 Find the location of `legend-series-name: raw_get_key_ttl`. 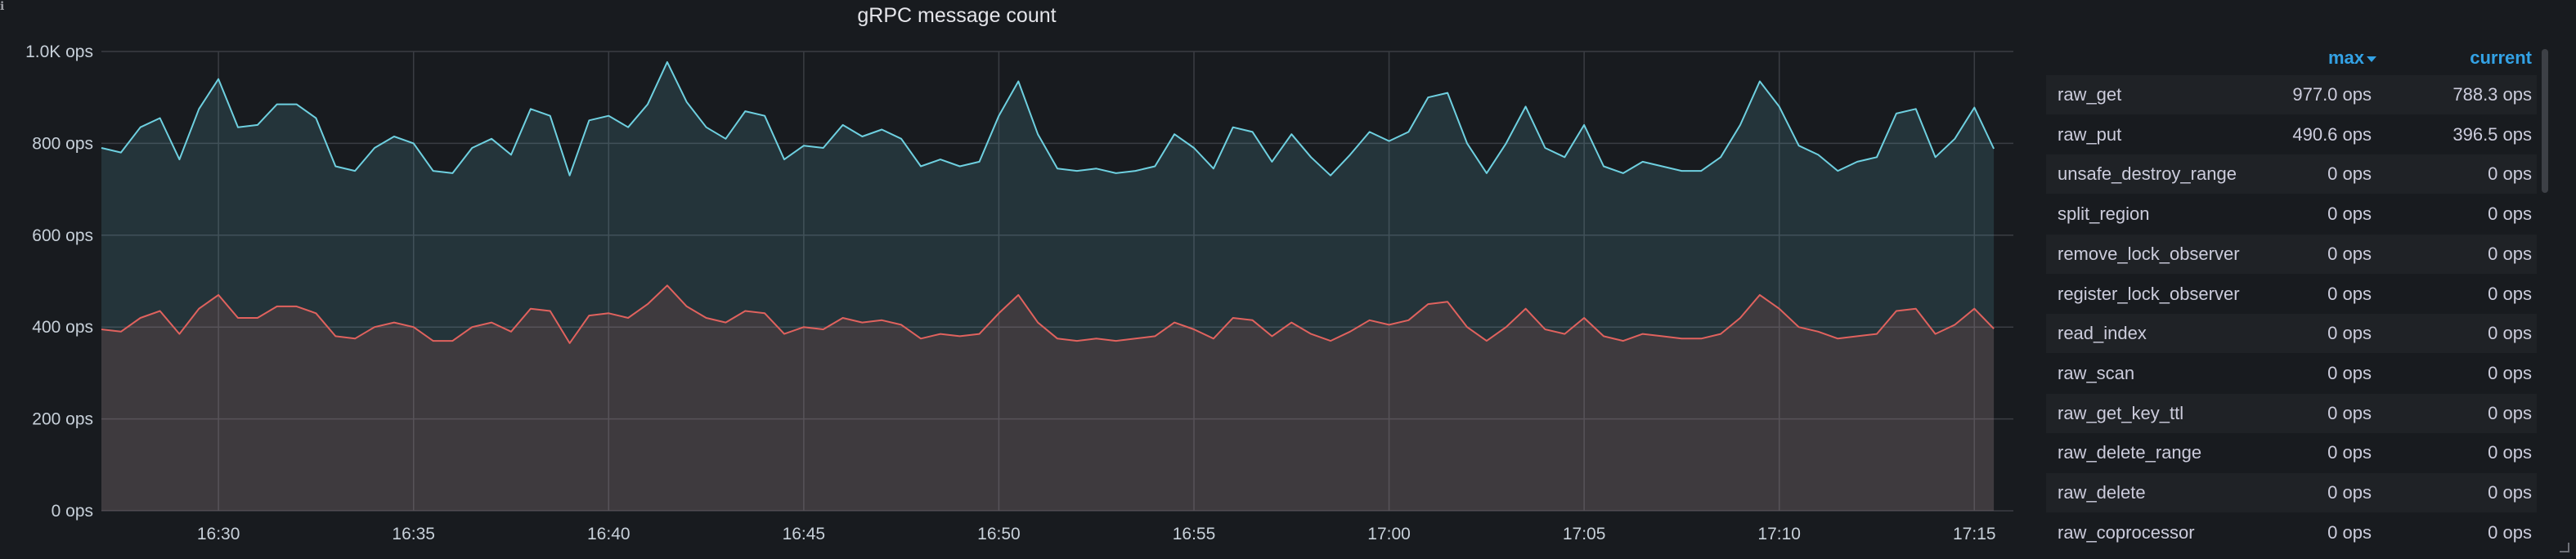

legend-series-name: raw_get_key_ttl is located at coordinates (2121, 412).